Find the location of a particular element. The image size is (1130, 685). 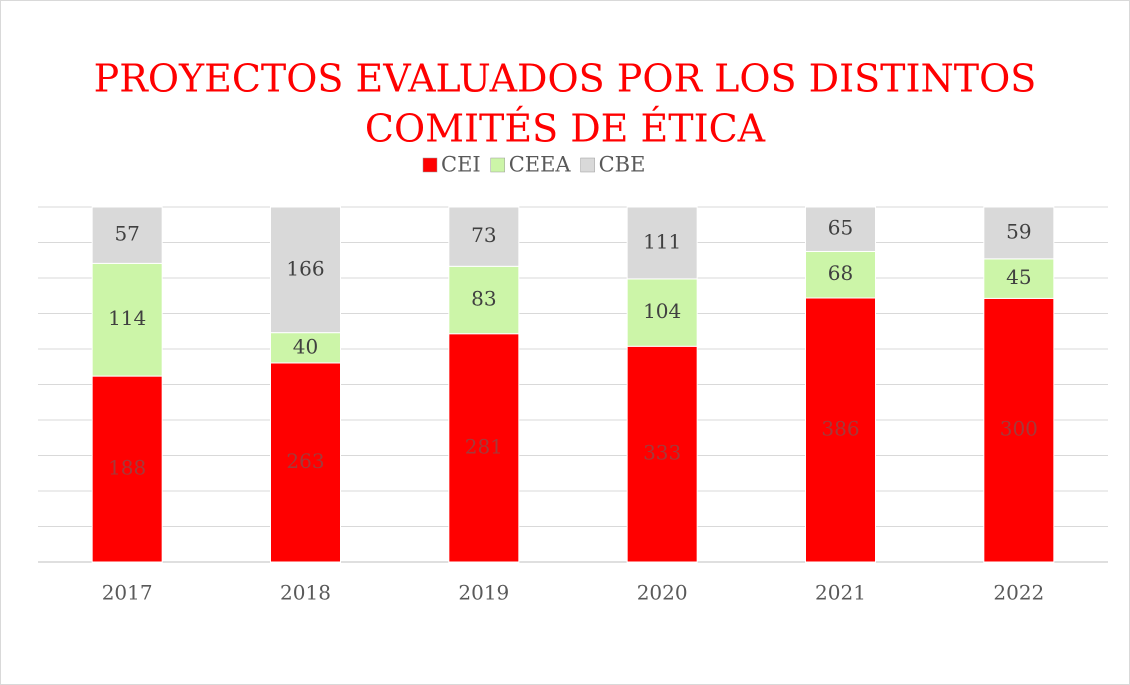

data-label: 188 is located at coordinates (127, 468).